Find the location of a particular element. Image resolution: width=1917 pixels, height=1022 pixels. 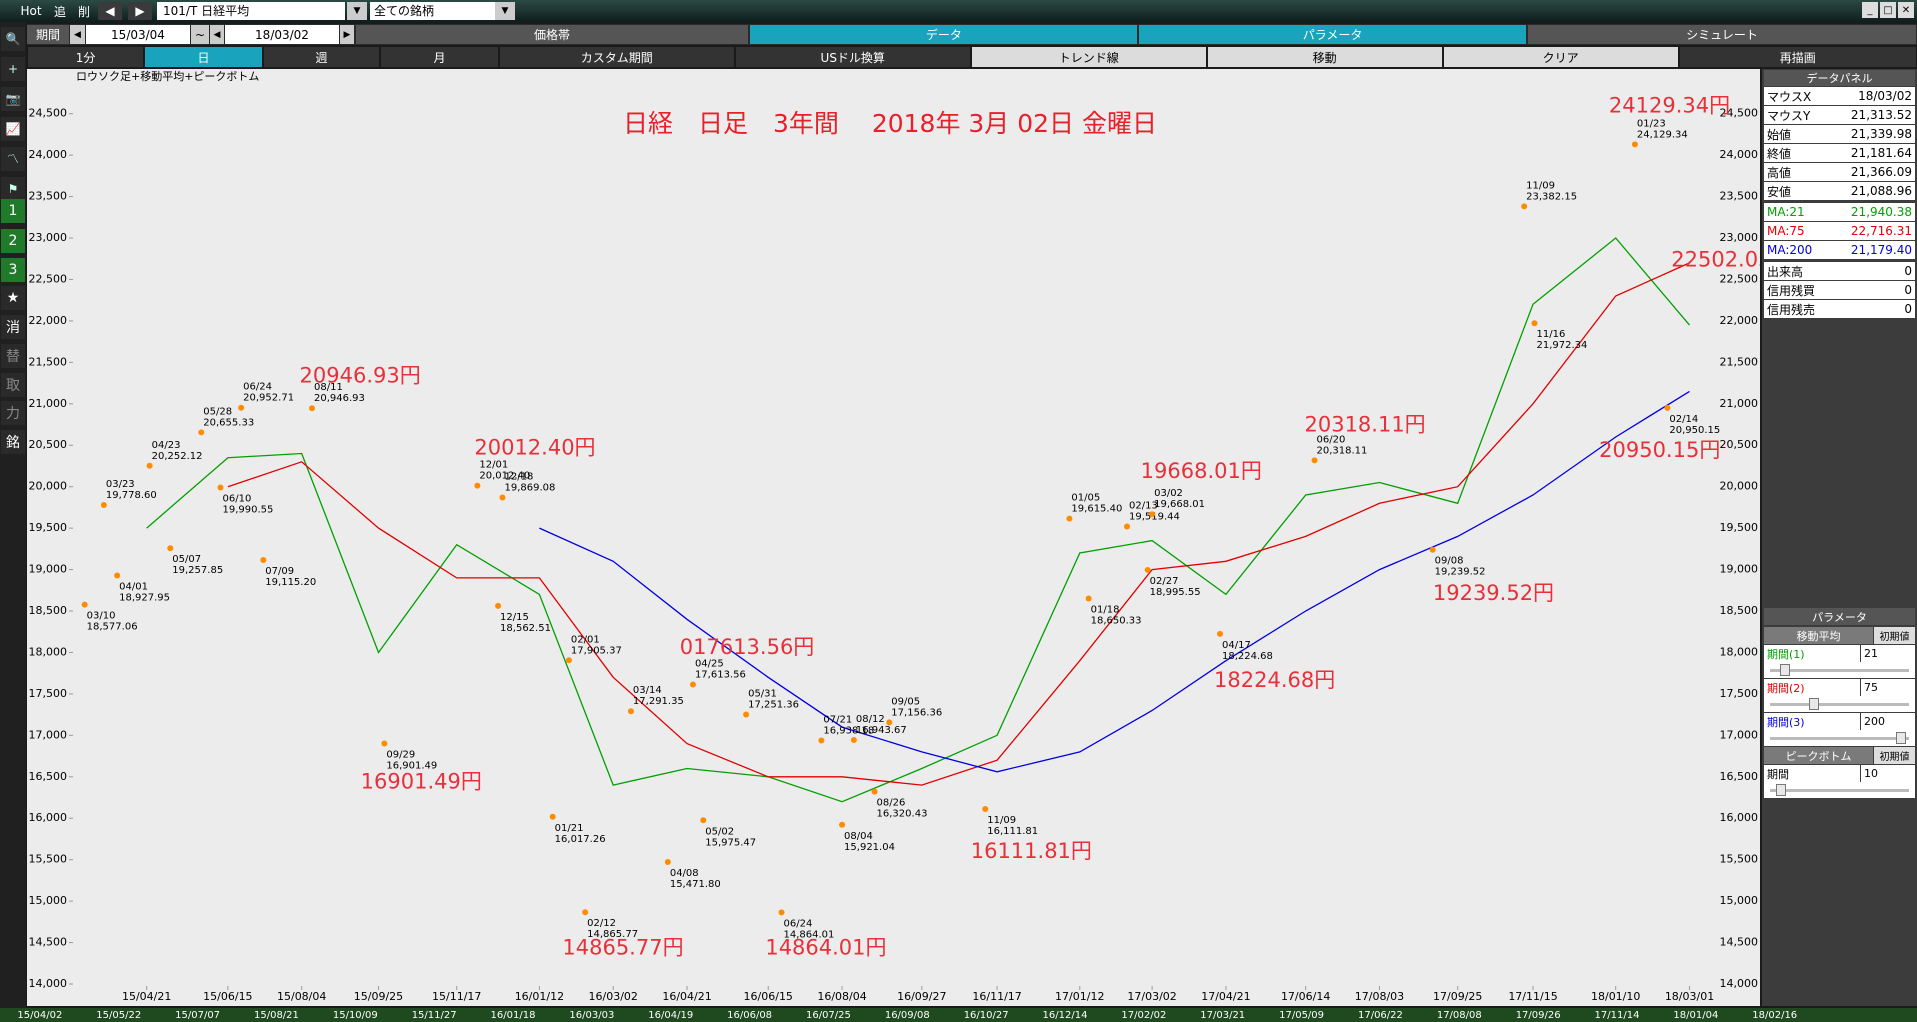

to-date: 18/03/02 is located at coordinates (282, 34).